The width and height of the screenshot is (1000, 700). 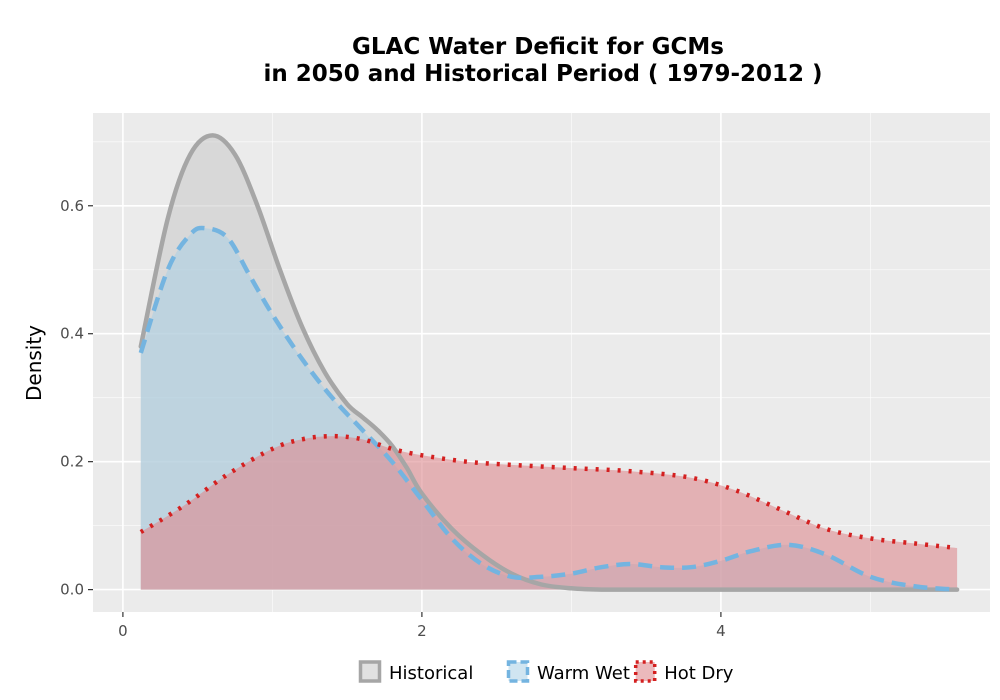 I want to click on legend-key-warm-wet, so click(x=518, y=671).